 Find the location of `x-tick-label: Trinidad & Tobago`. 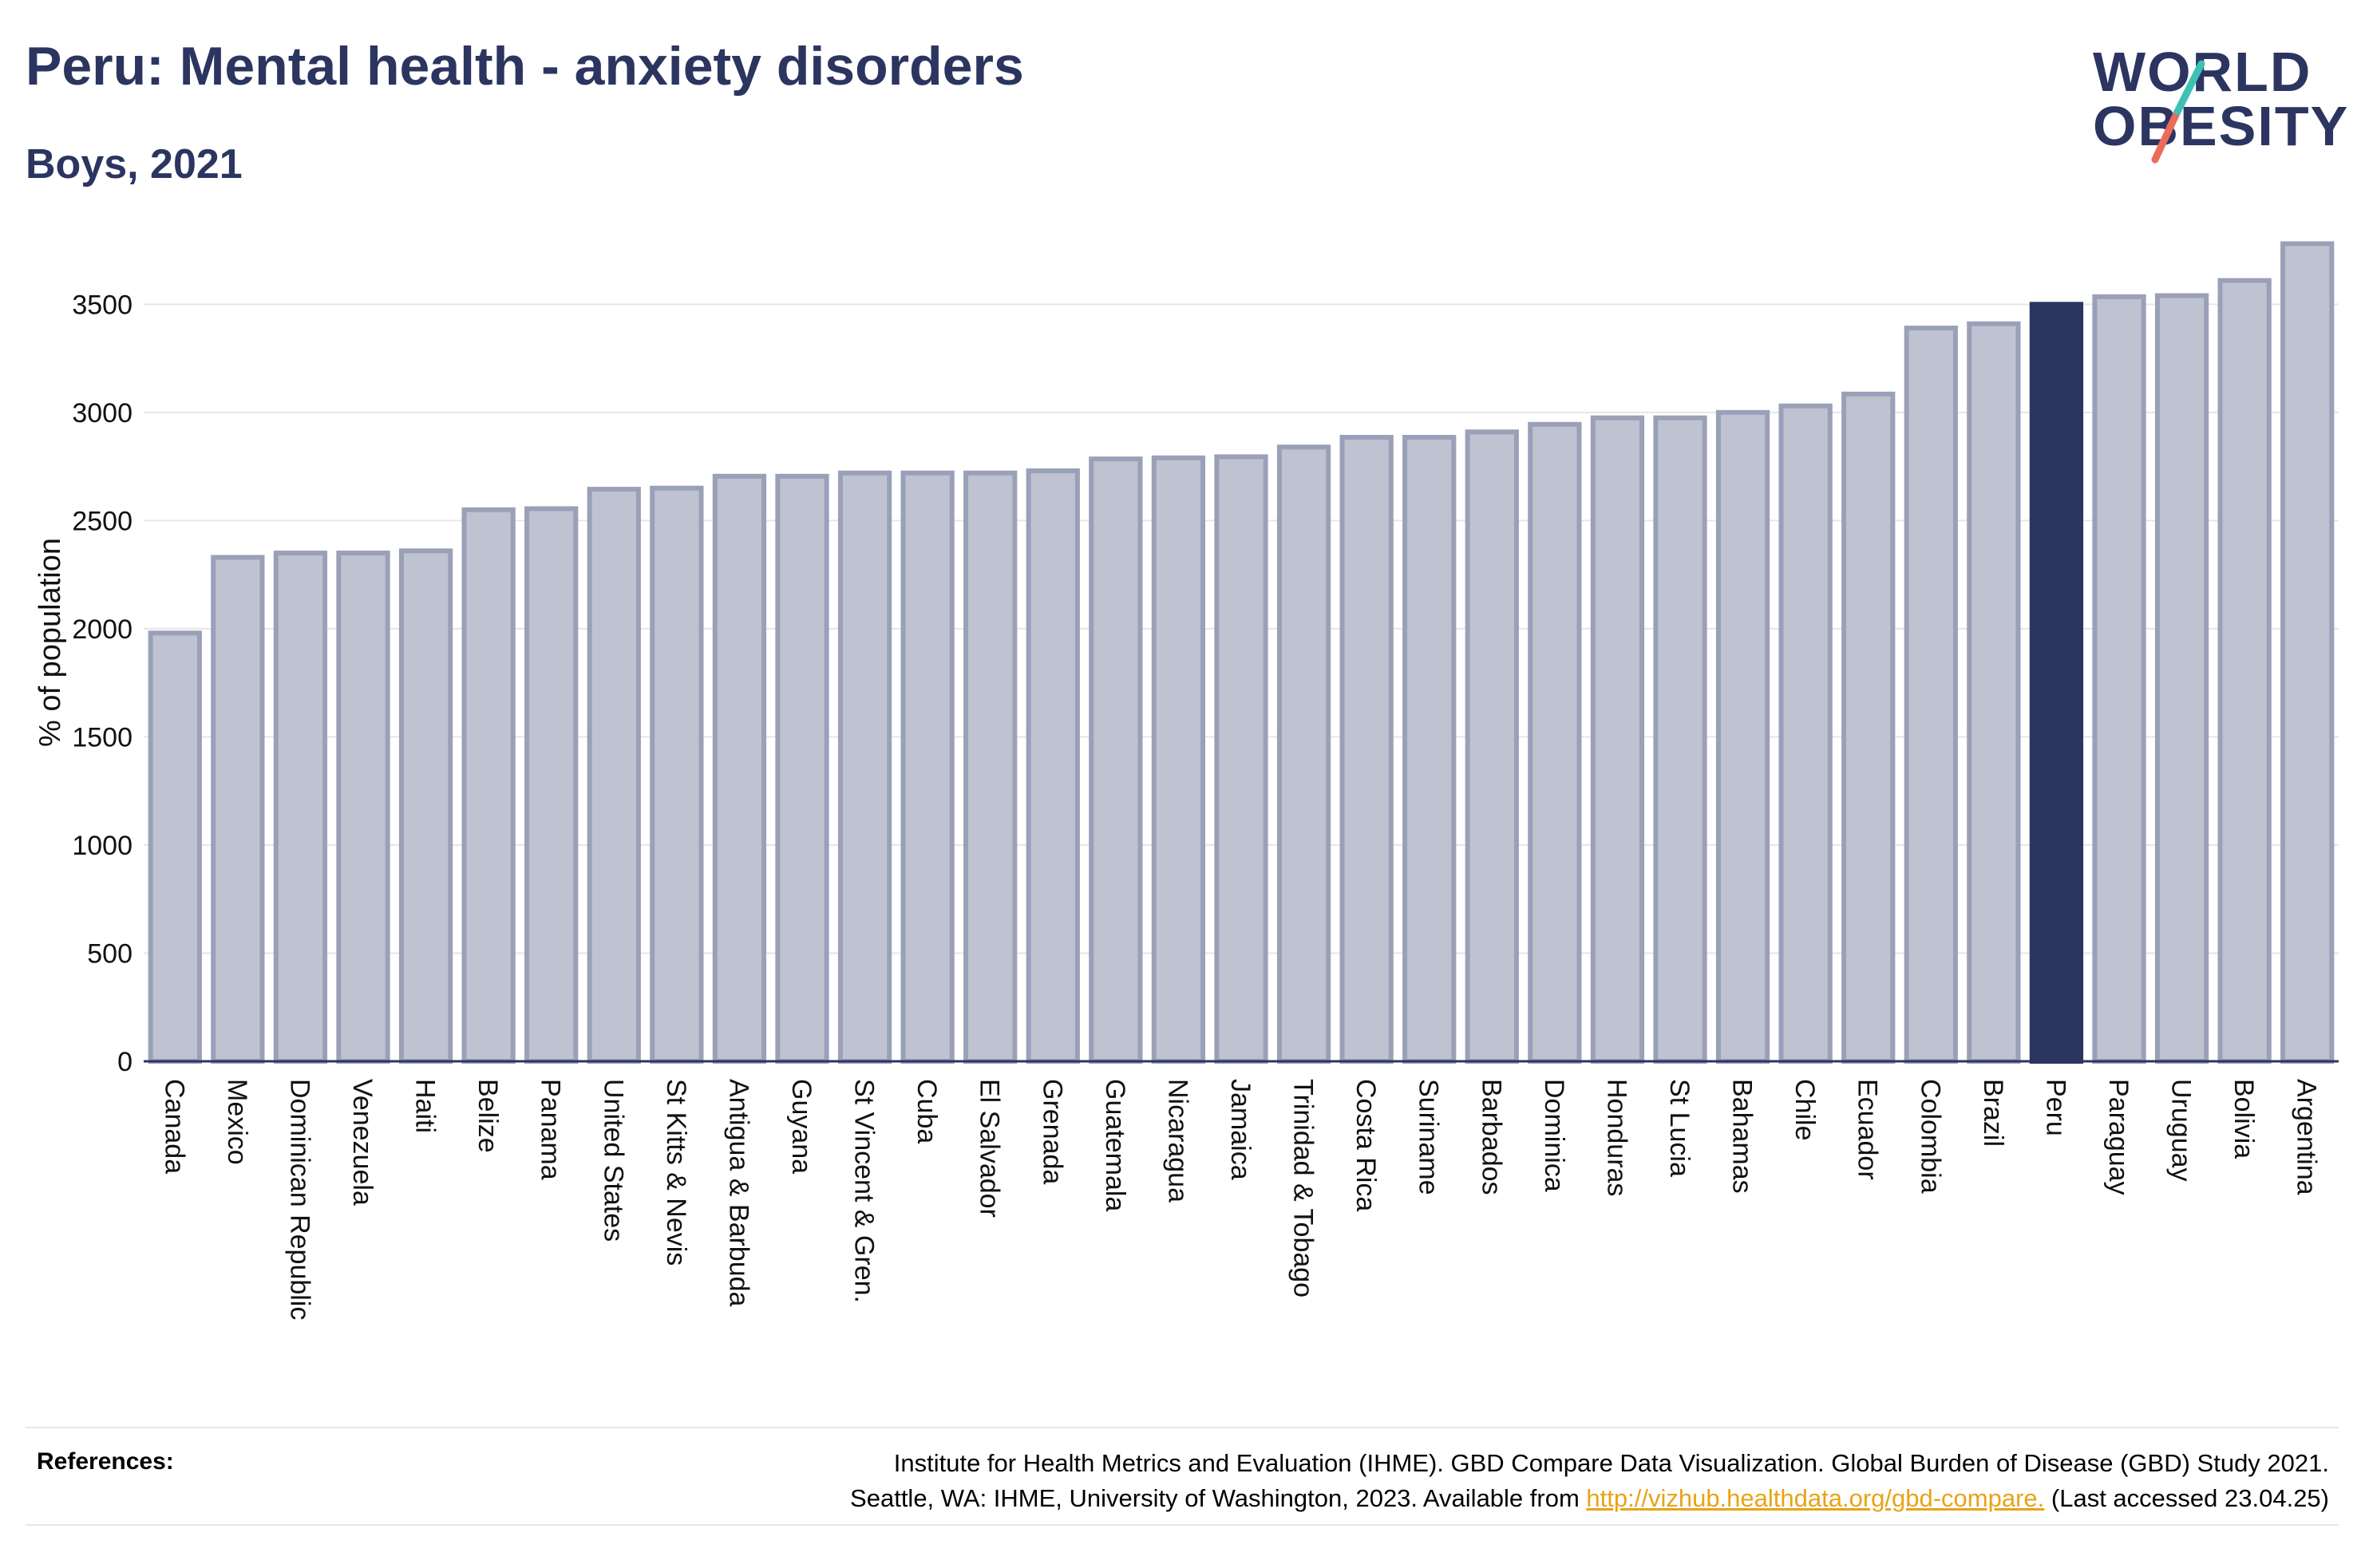

x-tick-label: Trinidad & Tobago is located at coordinates (1303, 1188).